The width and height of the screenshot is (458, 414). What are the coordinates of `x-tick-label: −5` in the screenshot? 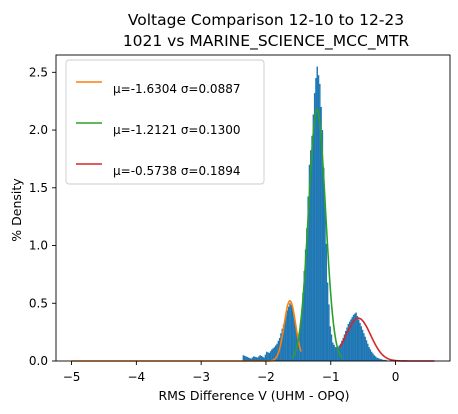 It's located at (72, 377).